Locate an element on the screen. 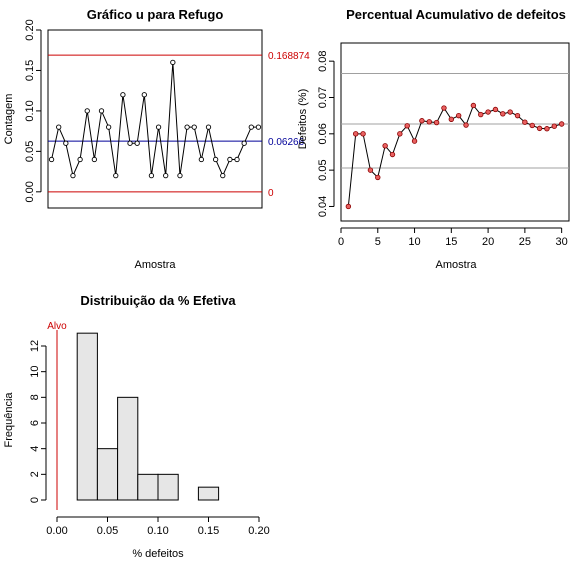 The height and width of the screenshot is (565, 577). u-chart-y-axis: 0.00 0.05 0.10 0.15 0.20 is located at coordinates (33, 111).